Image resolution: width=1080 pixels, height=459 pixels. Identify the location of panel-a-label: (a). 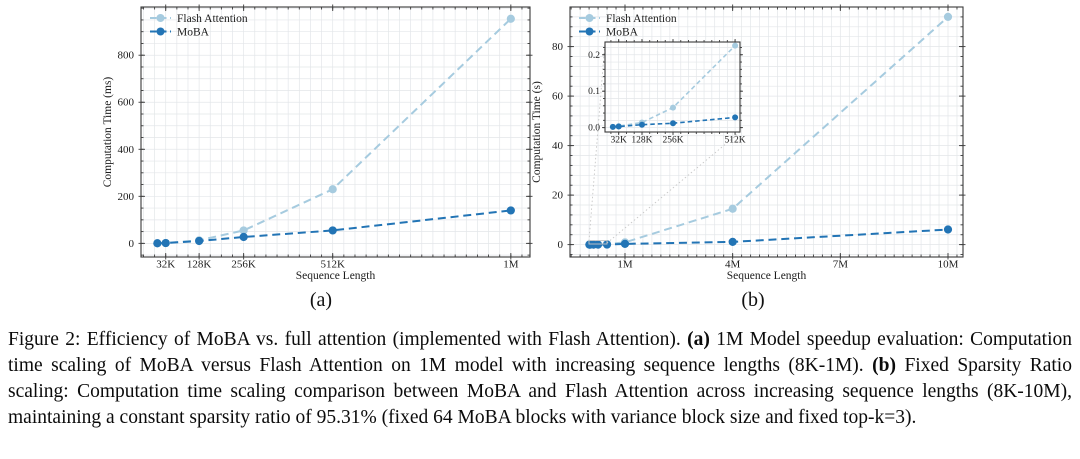
(321, 300).